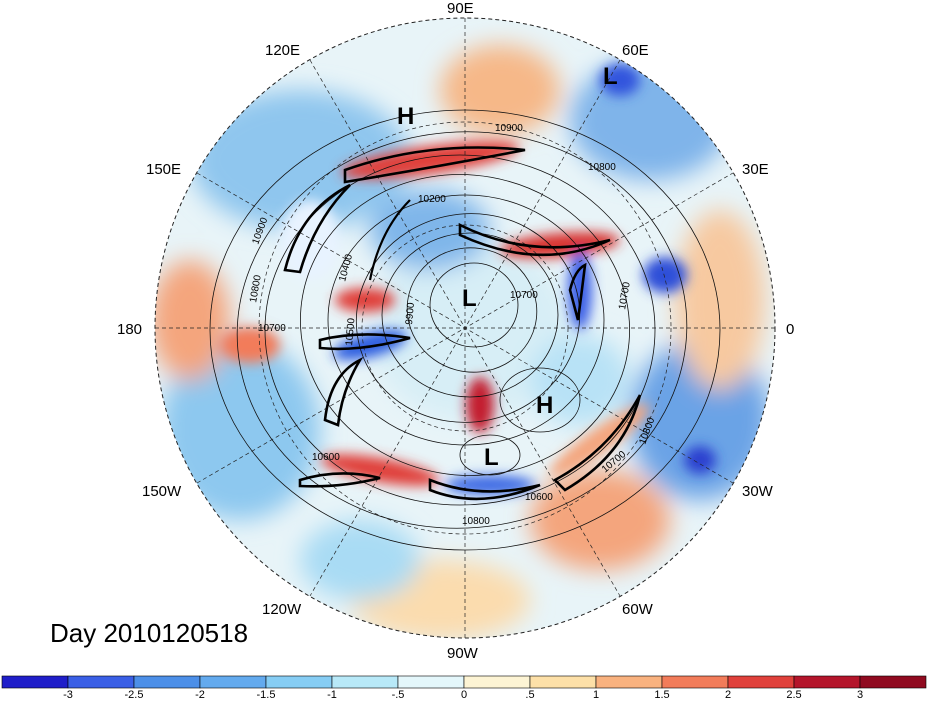 The width and height of the screenshot is (928, 702). What do you see at coordinates (529, 695) in the screenshot?
I see `colorbar-tick-label: .5` at bounding box center [529, 695].